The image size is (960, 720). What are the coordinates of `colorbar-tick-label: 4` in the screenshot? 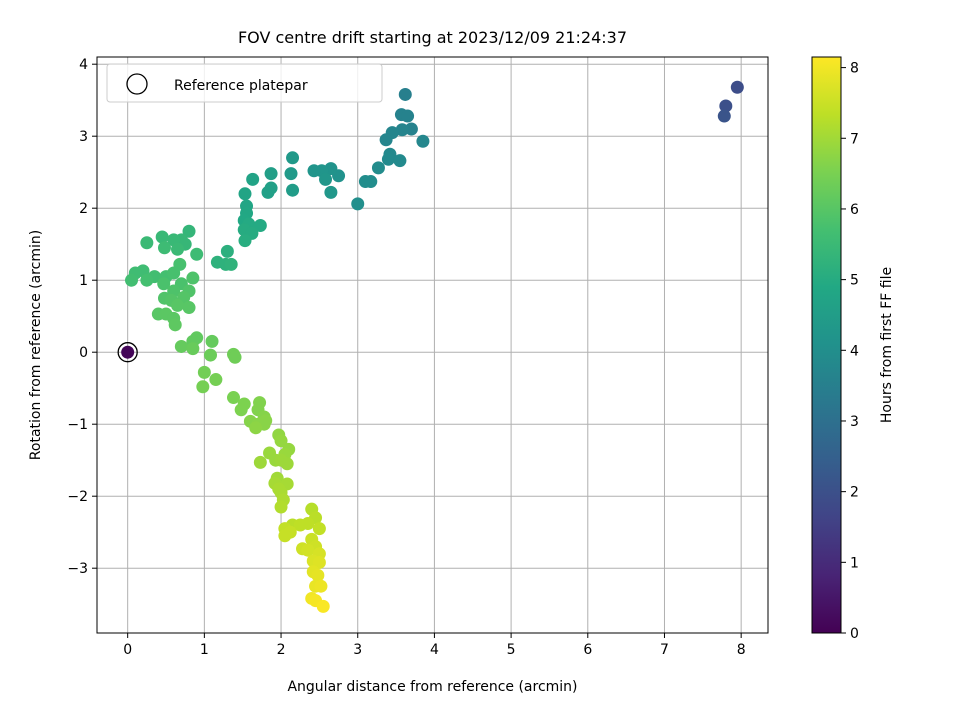 It's located at (854, 351).